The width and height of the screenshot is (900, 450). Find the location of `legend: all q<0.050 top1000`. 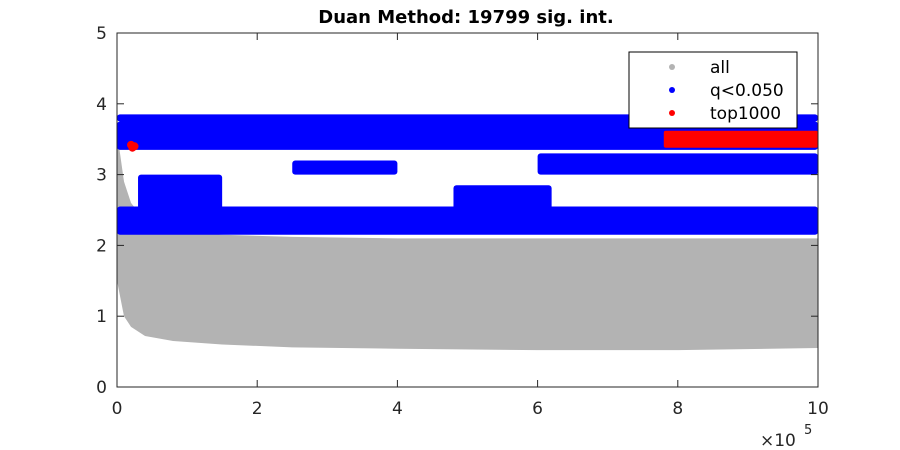

legend: all q<0.050 top1000 is located at coordinates (713, 90).